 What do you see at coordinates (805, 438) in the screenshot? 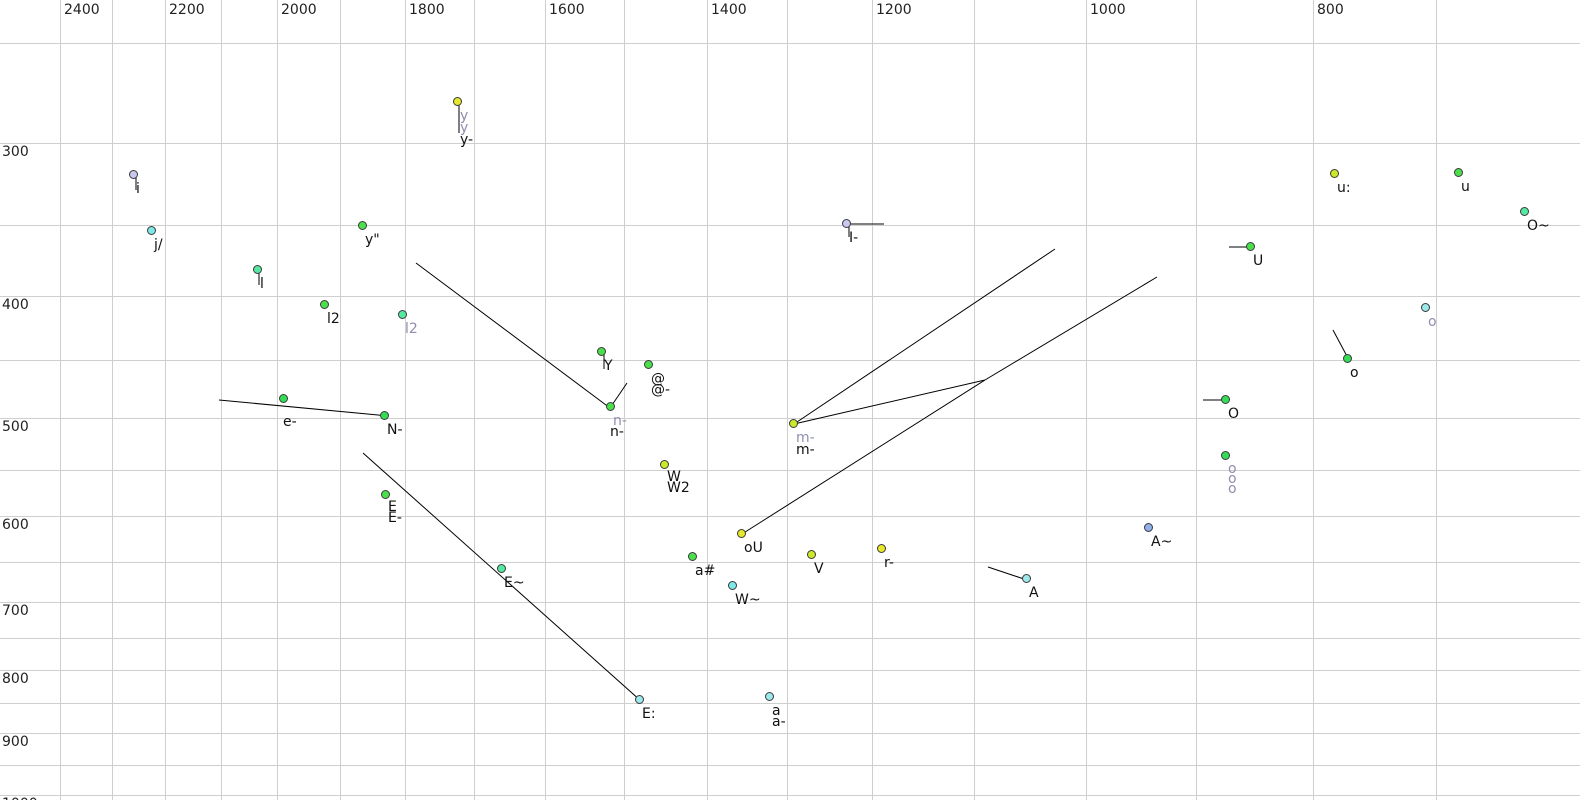
I see `data-point-label: m-` at bounding box center [805, 438].